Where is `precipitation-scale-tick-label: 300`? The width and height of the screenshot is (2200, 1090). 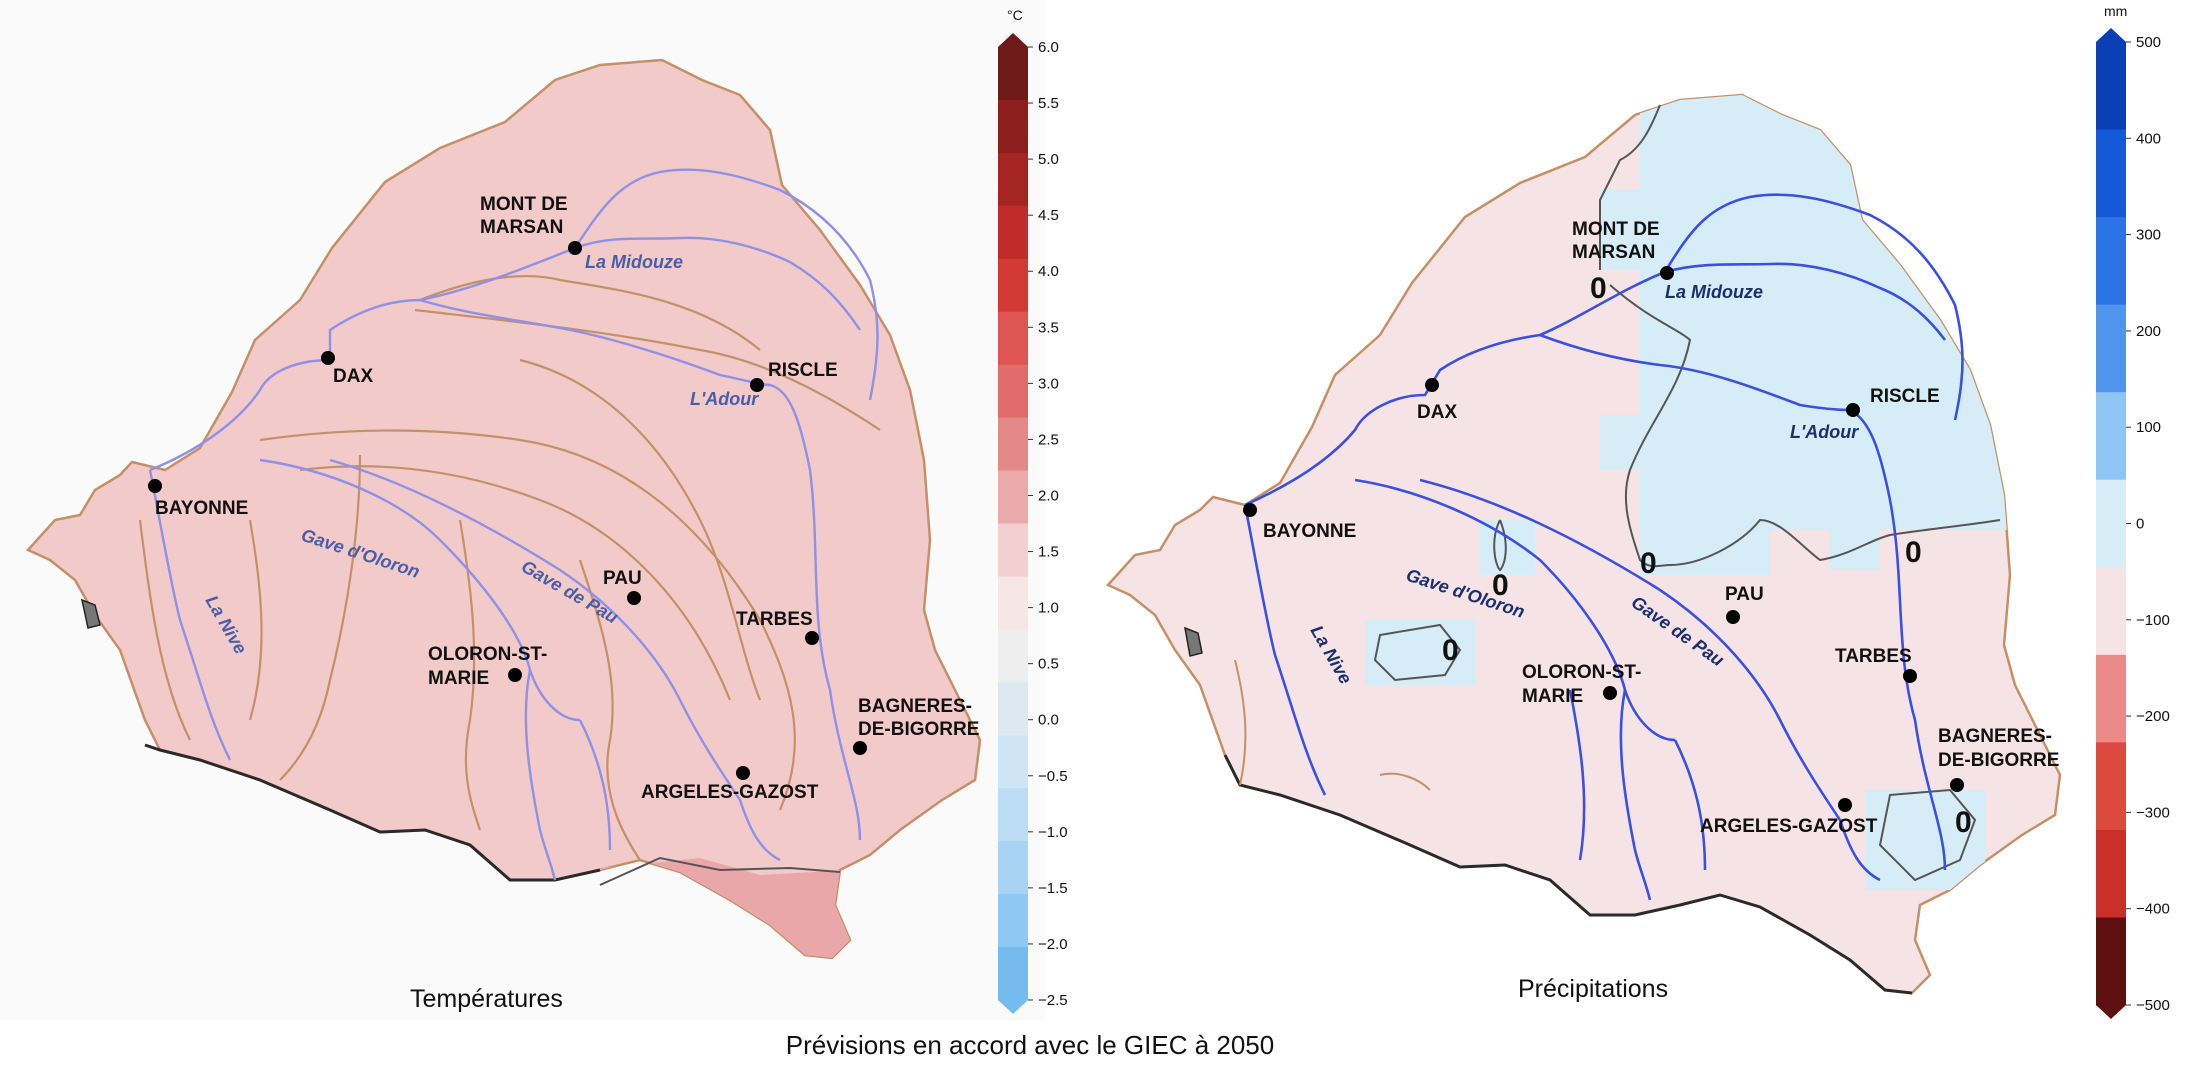 precipitation-scale-tick-label: 300 is located at coordinates (2148, 235).